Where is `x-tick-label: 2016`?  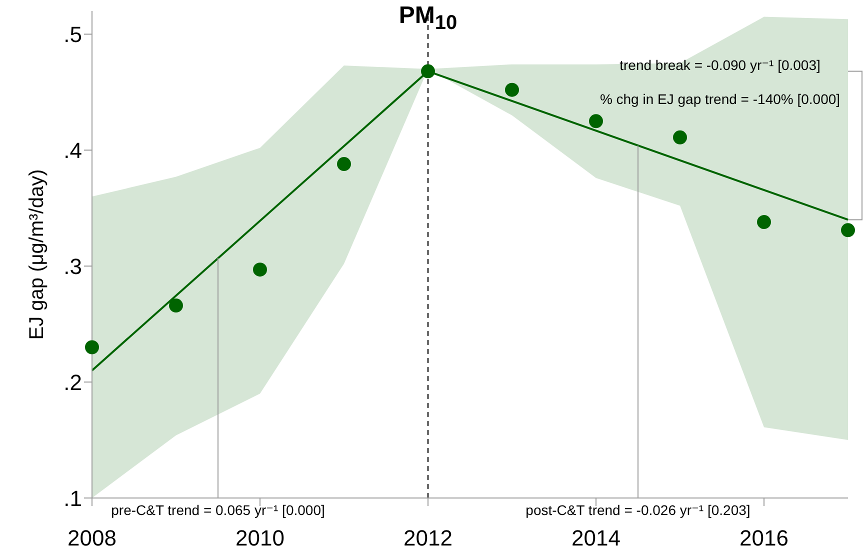
x-tick-label: 2016 is located at coordinates (764, 538).